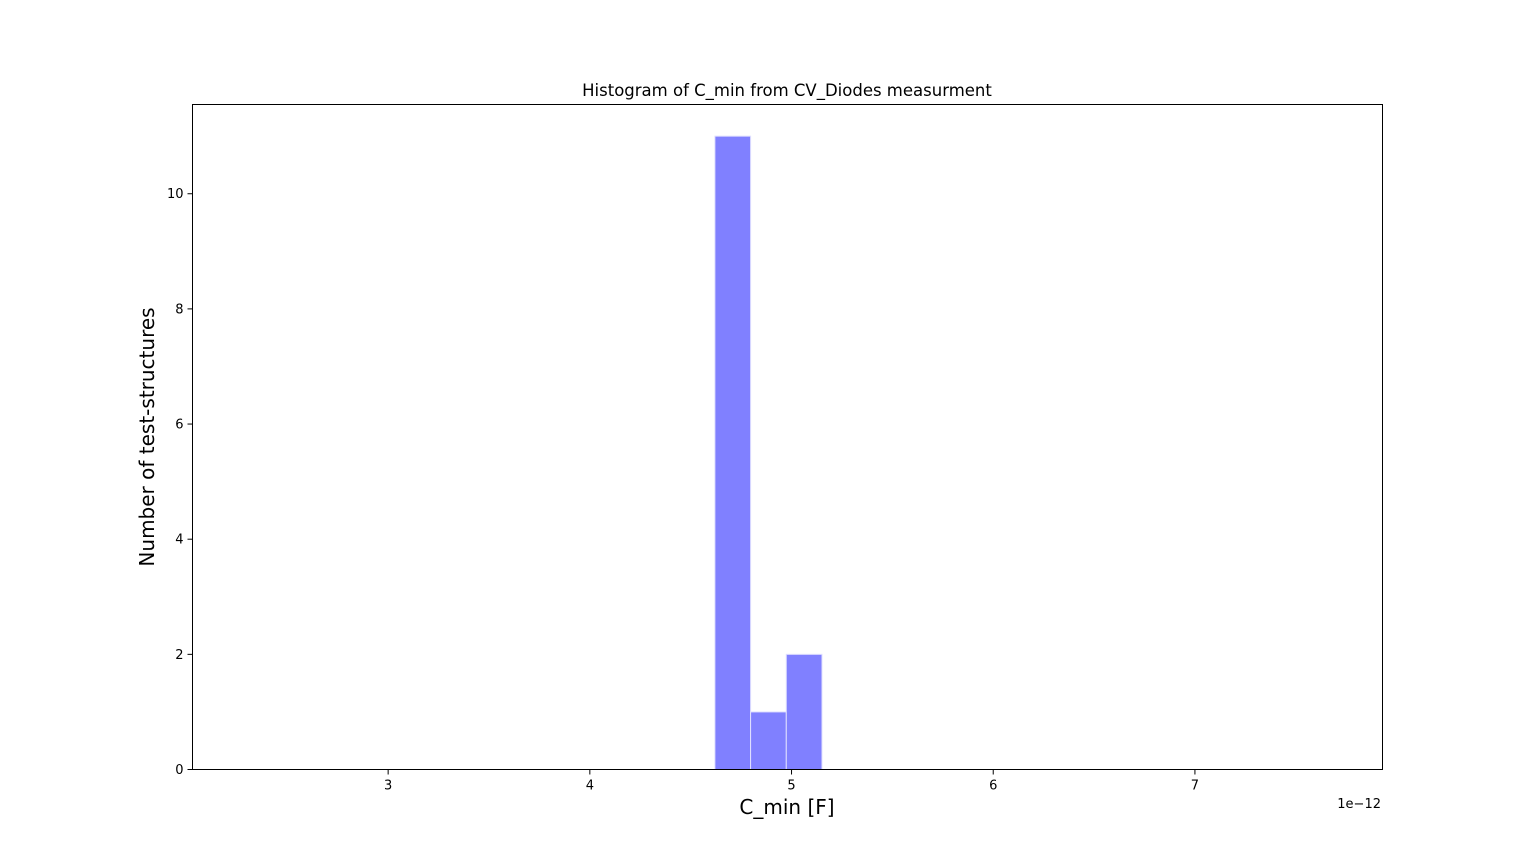 Image resolution: width=1536 pixels, height=864 pixels. What do you see at coordinates (1195, 786) in the screenshot?
I see `x-tick-label: 7` at bounding box center [1195, 786].